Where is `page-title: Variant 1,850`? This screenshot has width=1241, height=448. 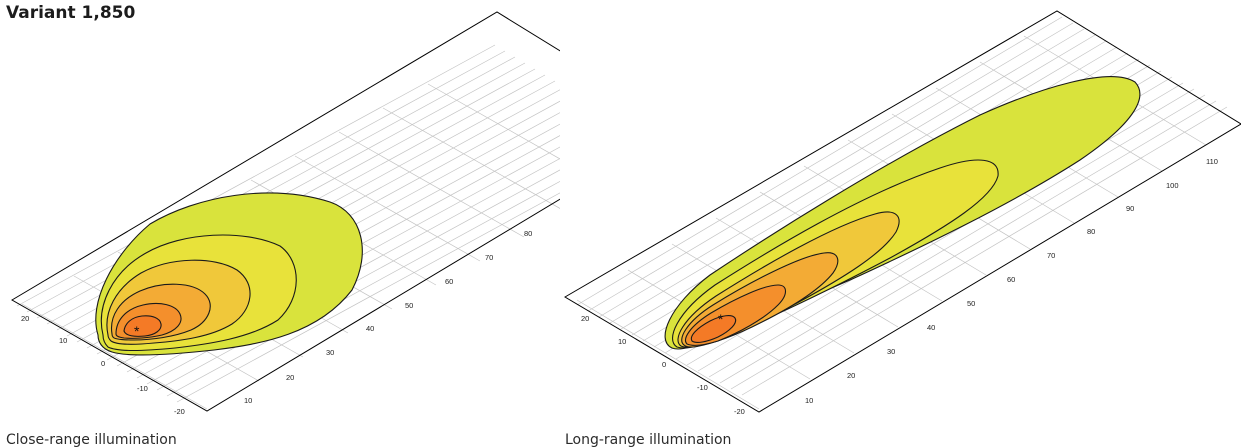
page-title: Variant 1,850 is located at coordinates (71, 13).